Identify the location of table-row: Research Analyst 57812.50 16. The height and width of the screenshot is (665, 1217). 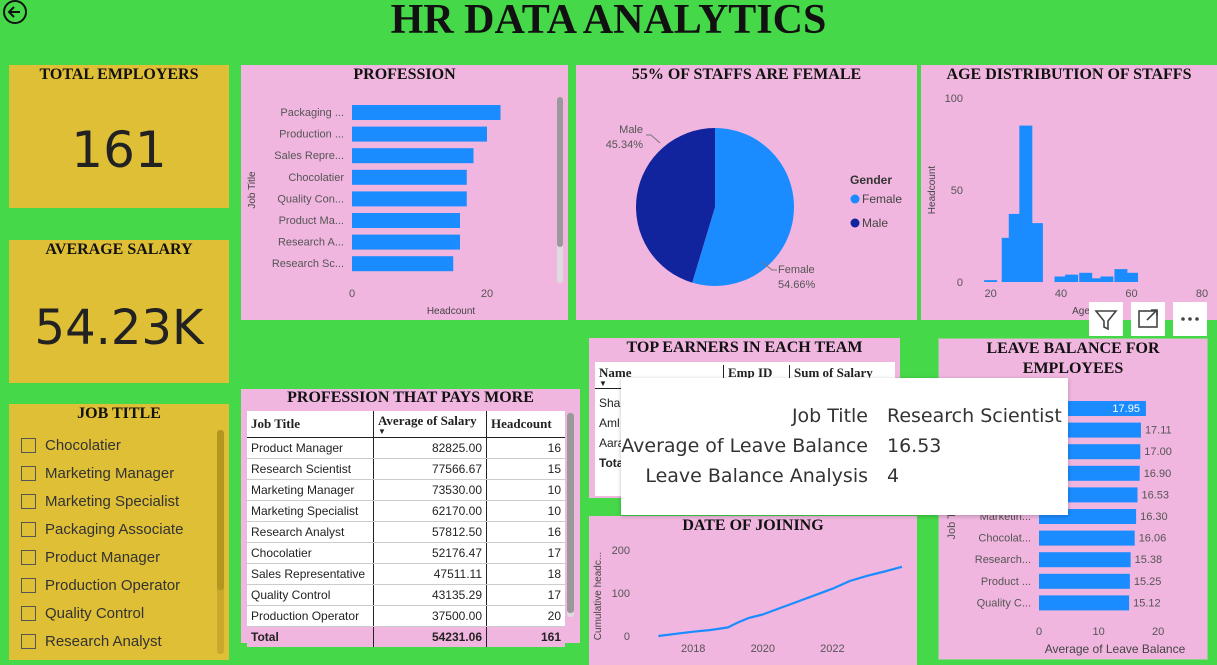
(406, 532).